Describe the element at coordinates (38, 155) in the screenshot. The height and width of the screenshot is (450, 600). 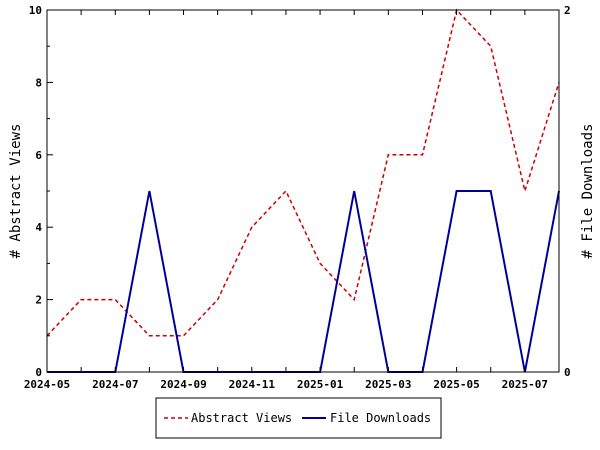
I see `y-tick-label: 6` at that location.